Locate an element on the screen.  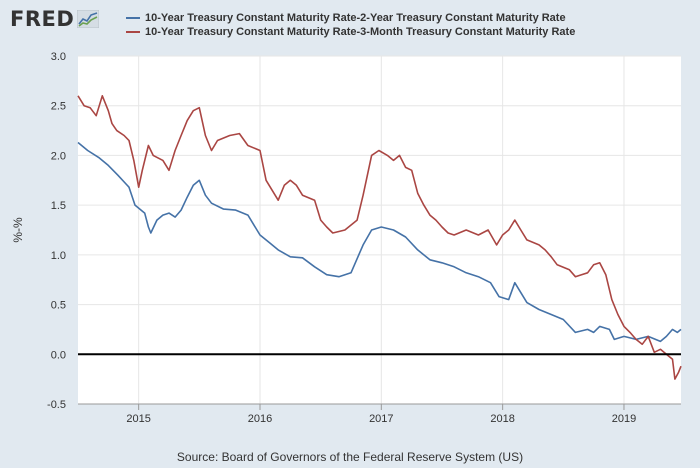
x-tick-label: 2018 is located at coordinates (502, 419).